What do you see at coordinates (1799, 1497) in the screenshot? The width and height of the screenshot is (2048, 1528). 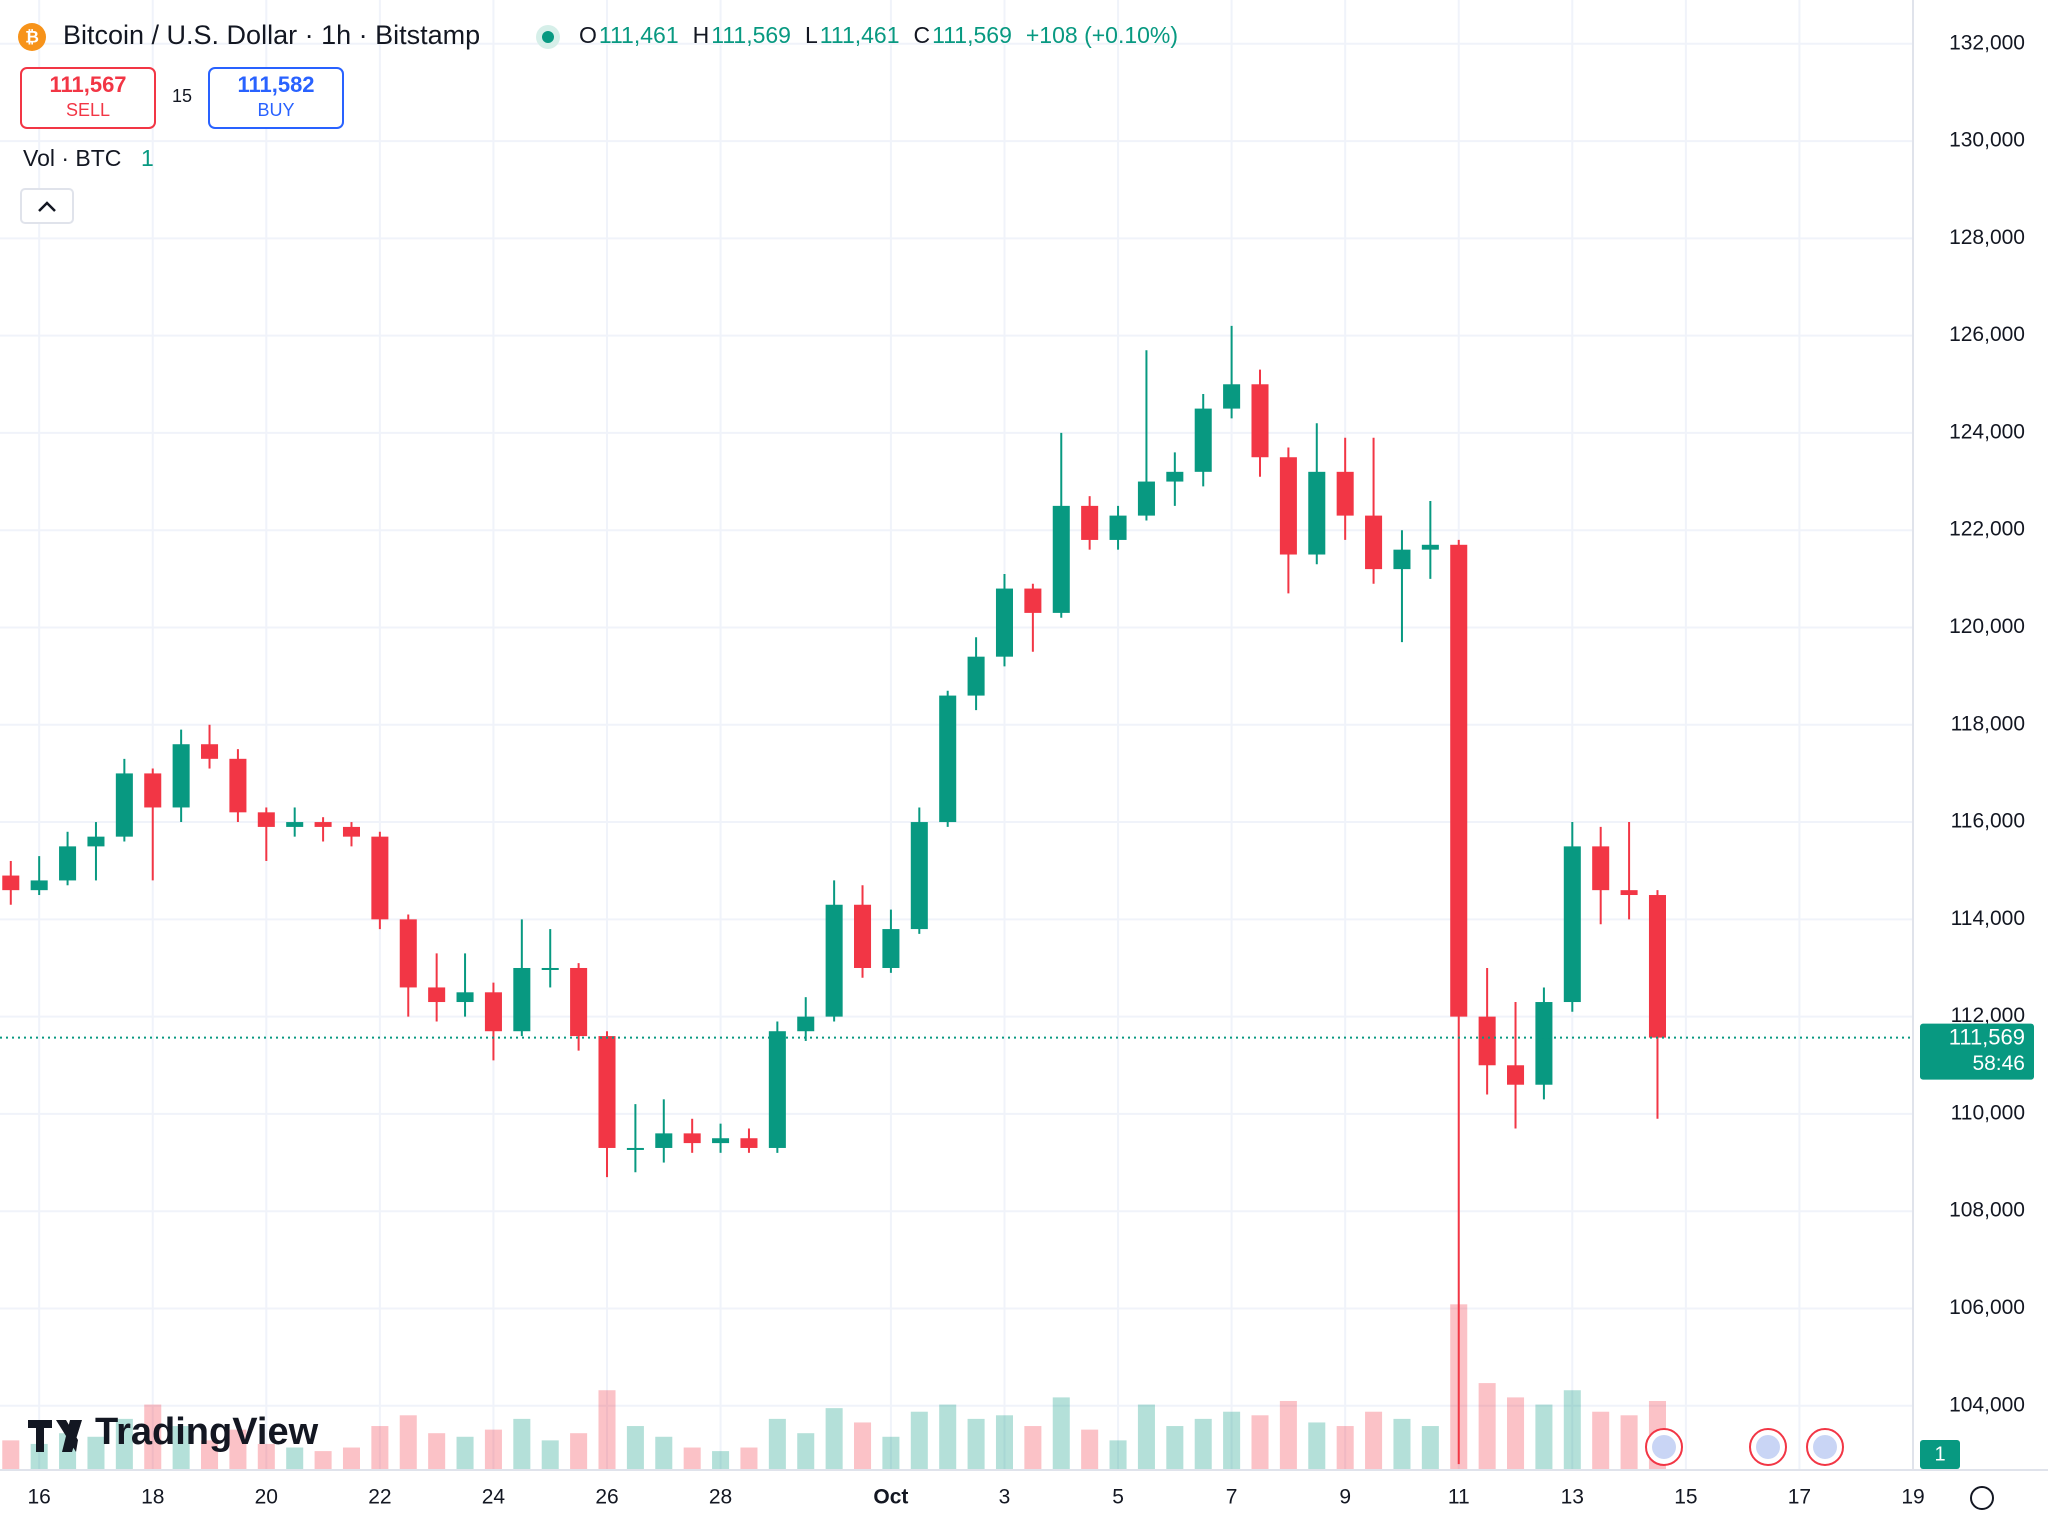 I see `x-tick-label: 17` at bounding box center [1799, 1497].